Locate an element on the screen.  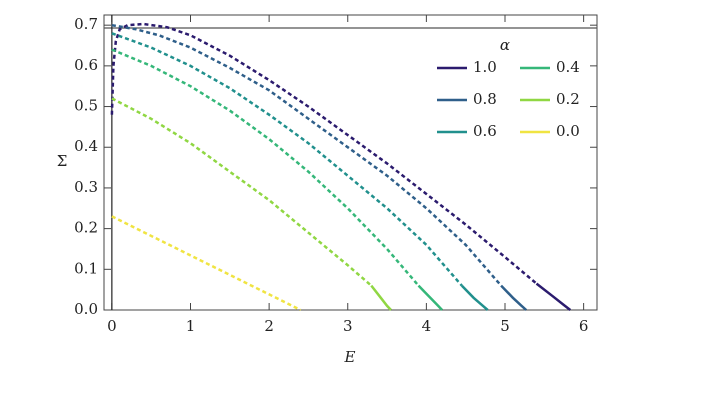
series-line-dashed is located at coordinates (206, 263).